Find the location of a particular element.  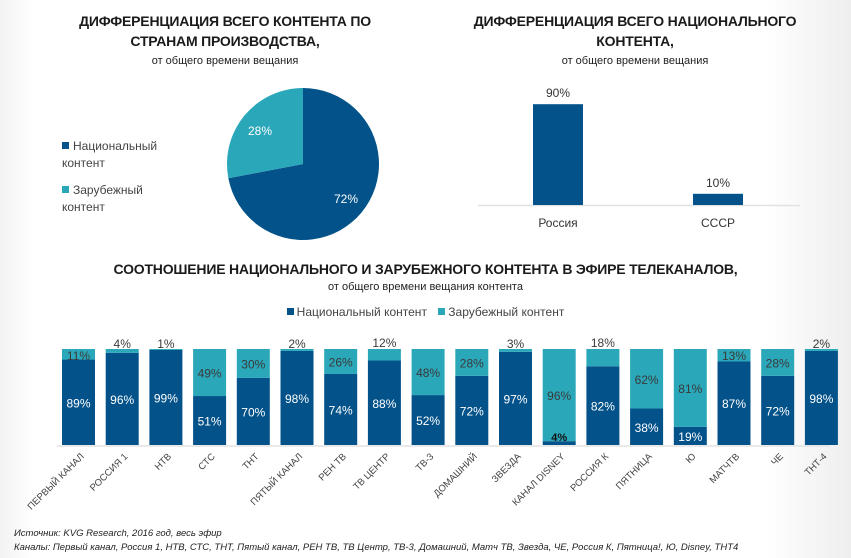

channel-label-foreign: 1% is located at coordinates (166, 344).